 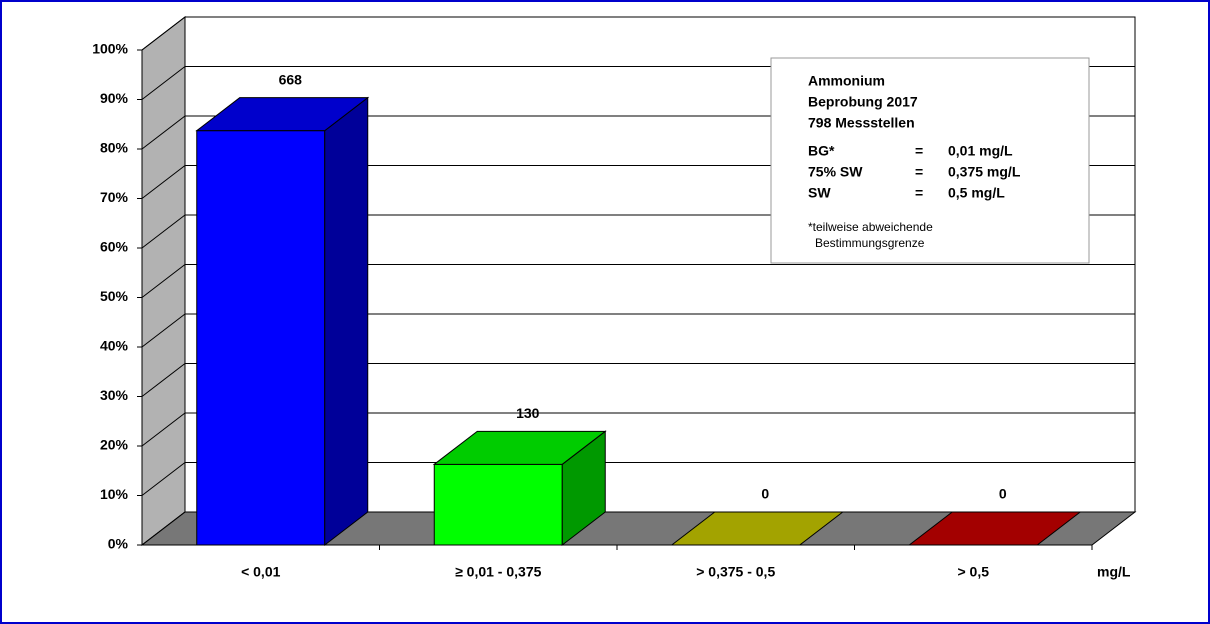 I want to click on y-tick-label: 40%, so click(x=114, y=346).